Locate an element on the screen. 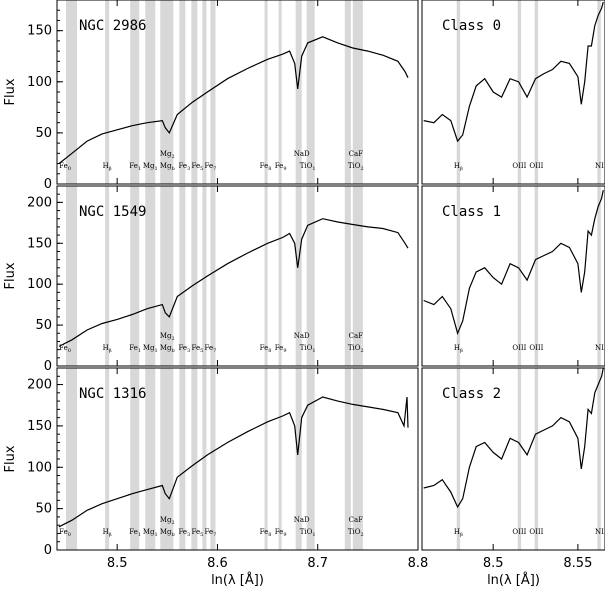  spectral-line-label: TiO1 is located at coordinates (308, 167).